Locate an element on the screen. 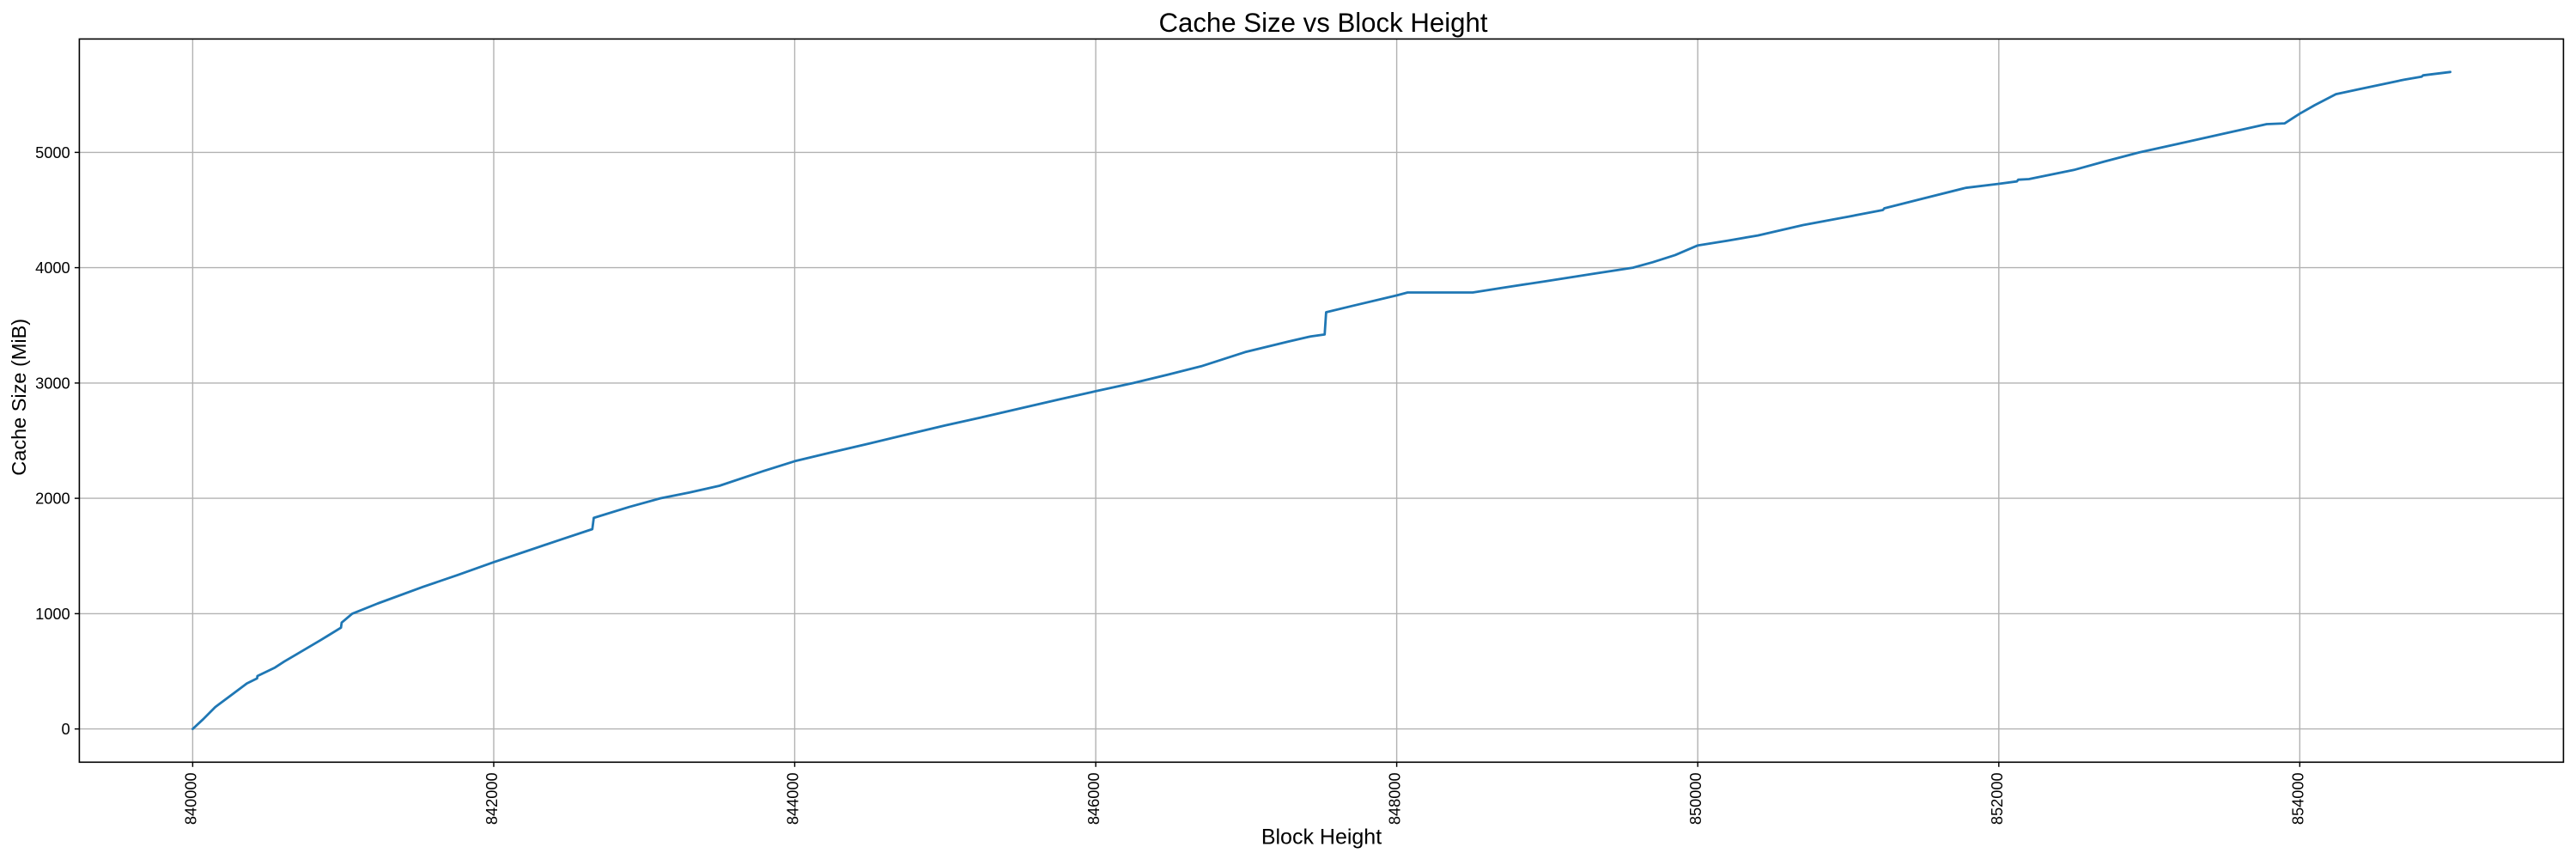  svg-text: 854000 is located at coordinates (2297, 799).